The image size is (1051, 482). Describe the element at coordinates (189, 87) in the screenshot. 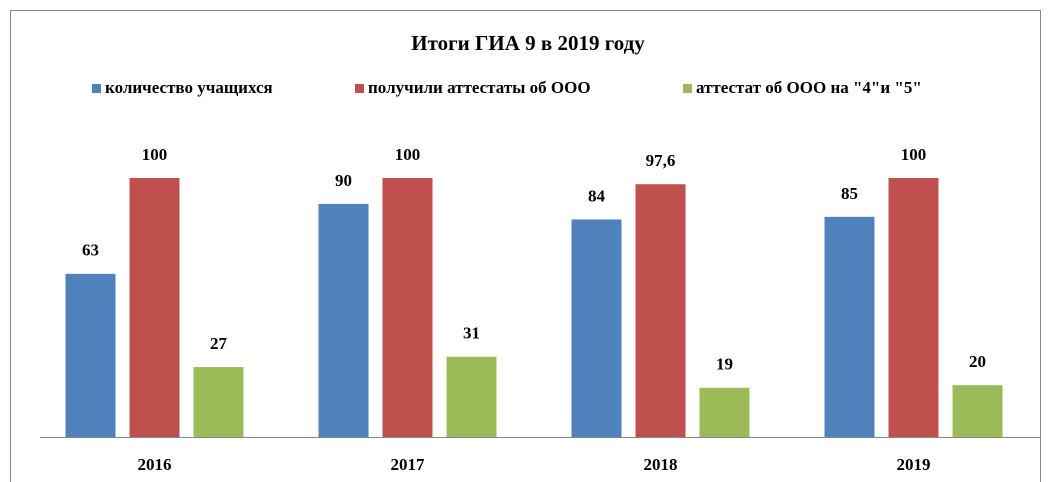

I see `legend-label: количество учащихся` at that location.